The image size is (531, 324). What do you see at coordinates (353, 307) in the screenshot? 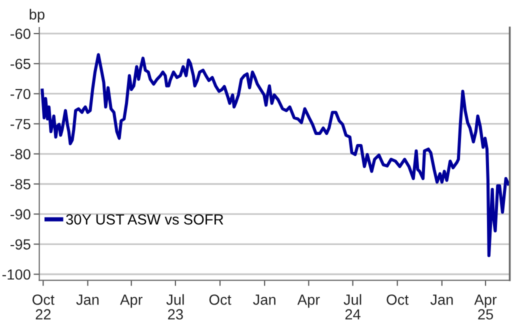
I see `x-tick-label: Jul 24` at bounding box center [353, 307].